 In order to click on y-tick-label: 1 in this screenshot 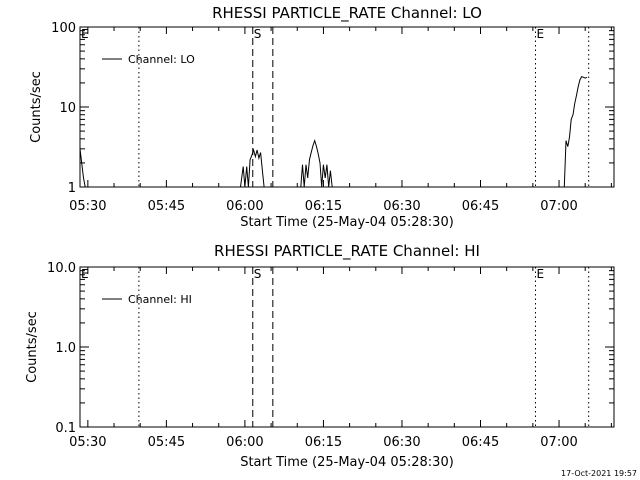, I will do `click(72, 188)`.